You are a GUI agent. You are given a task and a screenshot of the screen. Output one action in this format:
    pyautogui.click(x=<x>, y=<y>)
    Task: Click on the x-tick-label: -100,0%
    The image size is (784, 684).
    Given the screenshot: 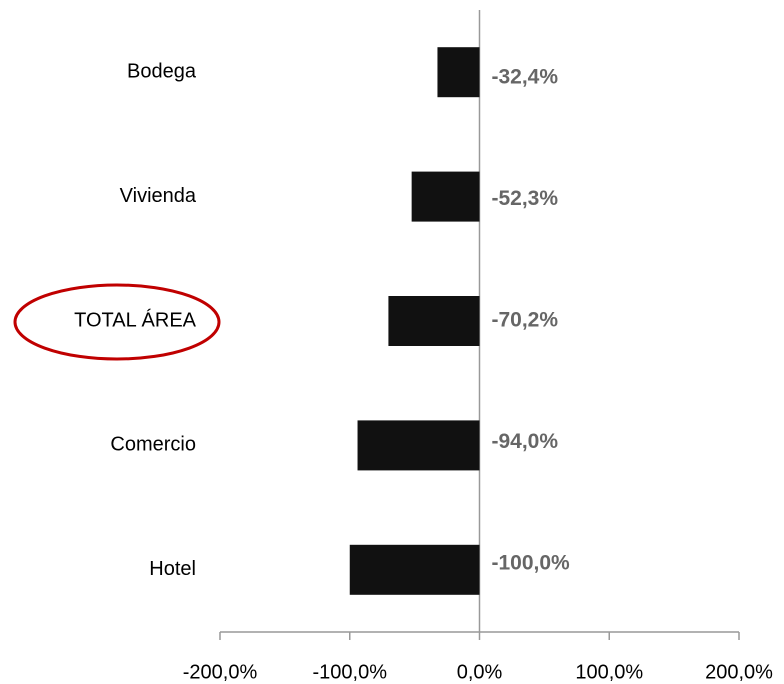 What is the action you would take?
    pyautogui.click(x=350, y=672)
    